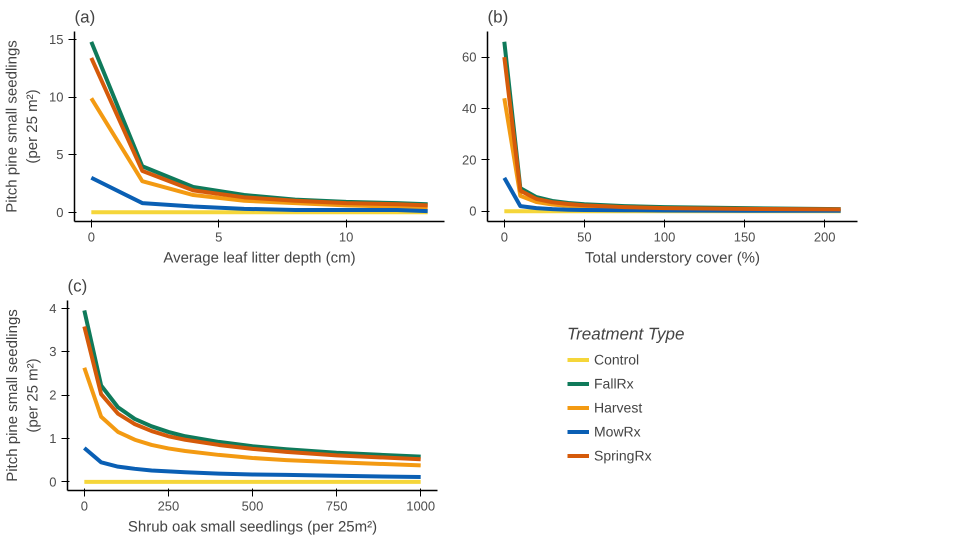  Describe the element at coordinates (665, 237) in the screenshot. I see `x-tick-label: 100` at that location.